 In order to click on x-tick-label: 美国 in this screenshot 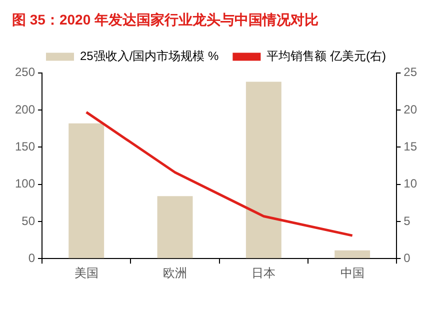, I will do `click(86, 273)`.